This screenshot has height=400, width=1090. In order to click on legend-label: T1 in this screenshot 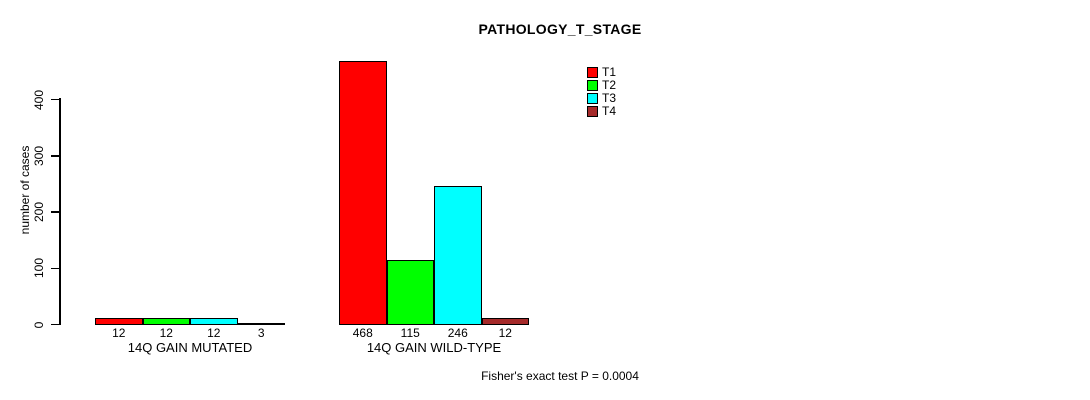, I will do `click(609, 71)`.